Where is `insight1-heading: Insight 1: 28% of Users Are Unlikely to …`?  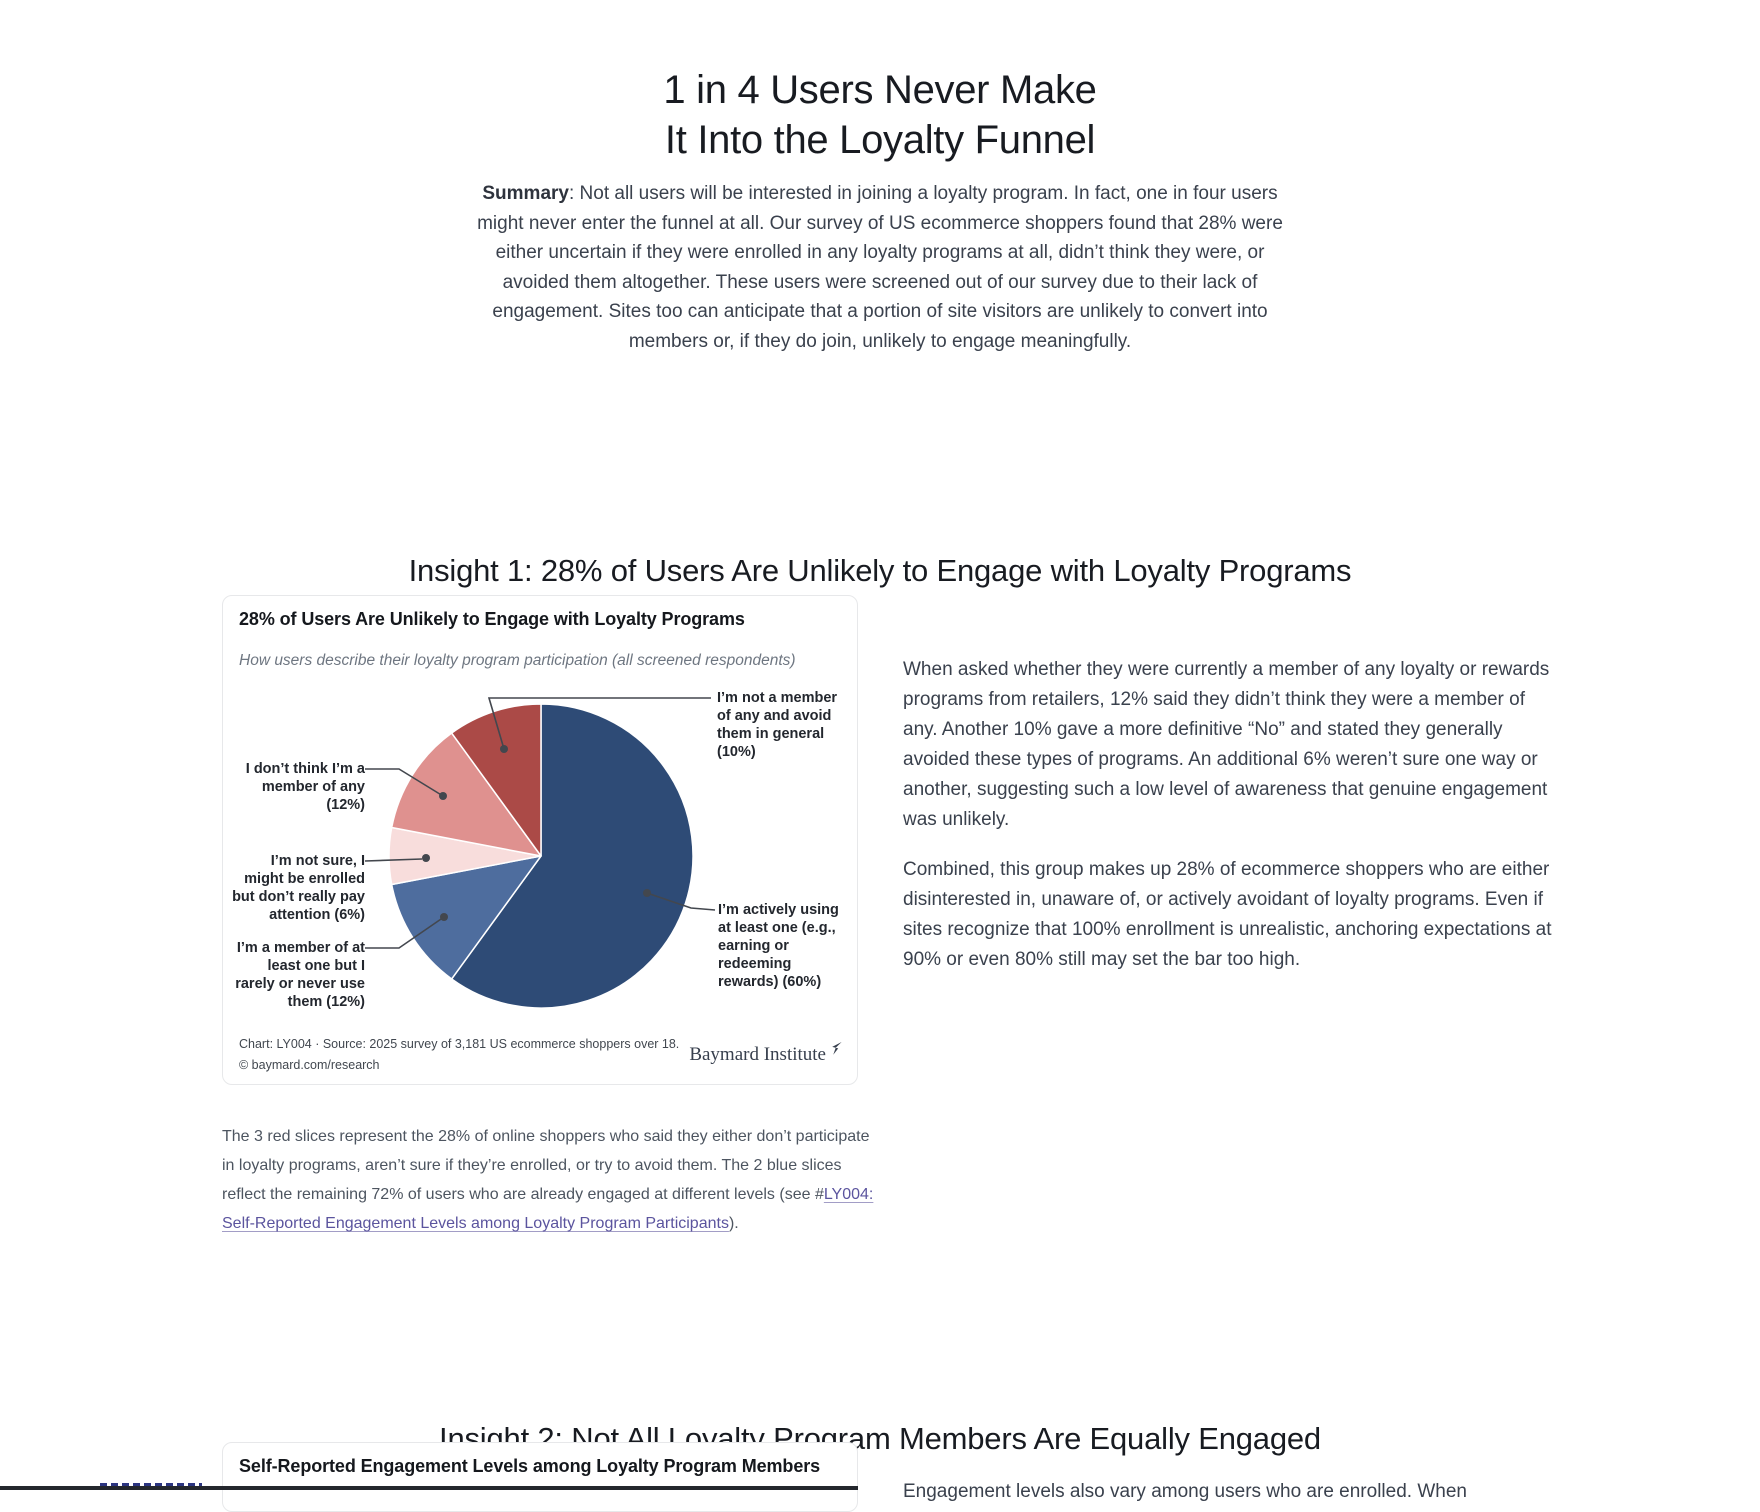 insight1-heading: Insight 1: 28% of Users Are Unlikely to … is located at coordinates (880, 570).